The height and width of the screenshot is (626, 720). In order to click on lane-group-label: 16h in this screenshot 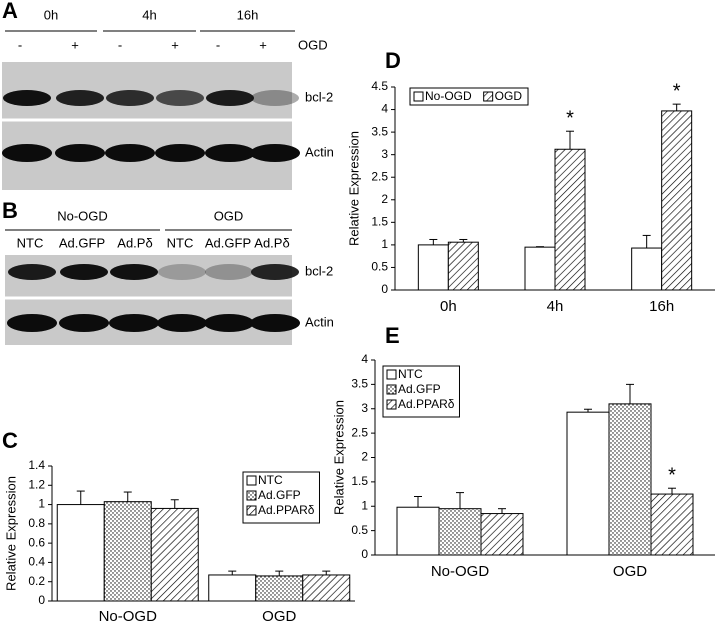, I will do `click(248, 14)`.